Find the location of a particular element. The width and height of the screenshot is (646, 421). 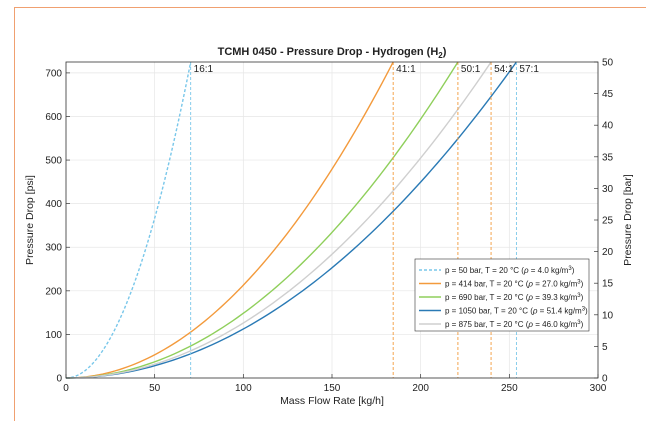

x-tick-label: 100 is located at coordinates (243, 388).